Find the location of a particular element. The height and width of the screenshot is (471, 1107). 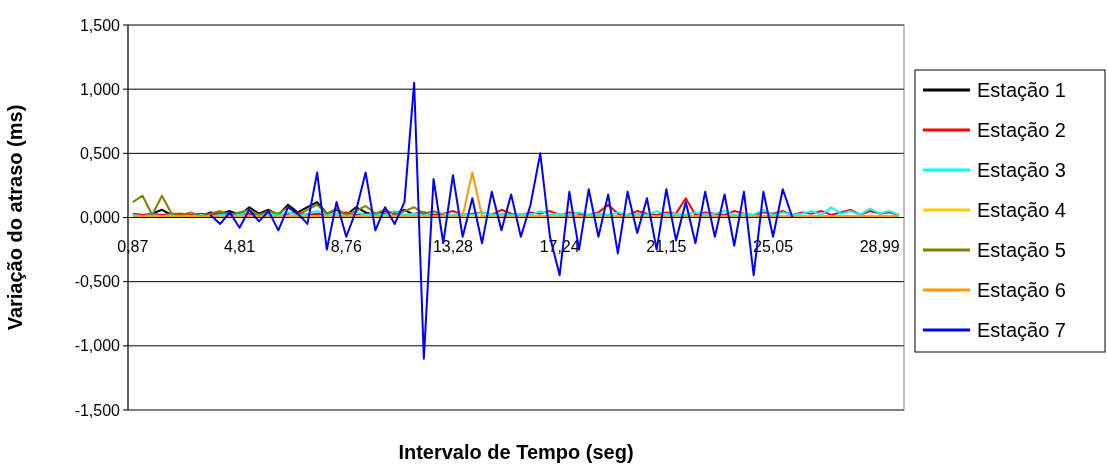

y-tick-label: -0,500 is located at coordinates (97, 282).